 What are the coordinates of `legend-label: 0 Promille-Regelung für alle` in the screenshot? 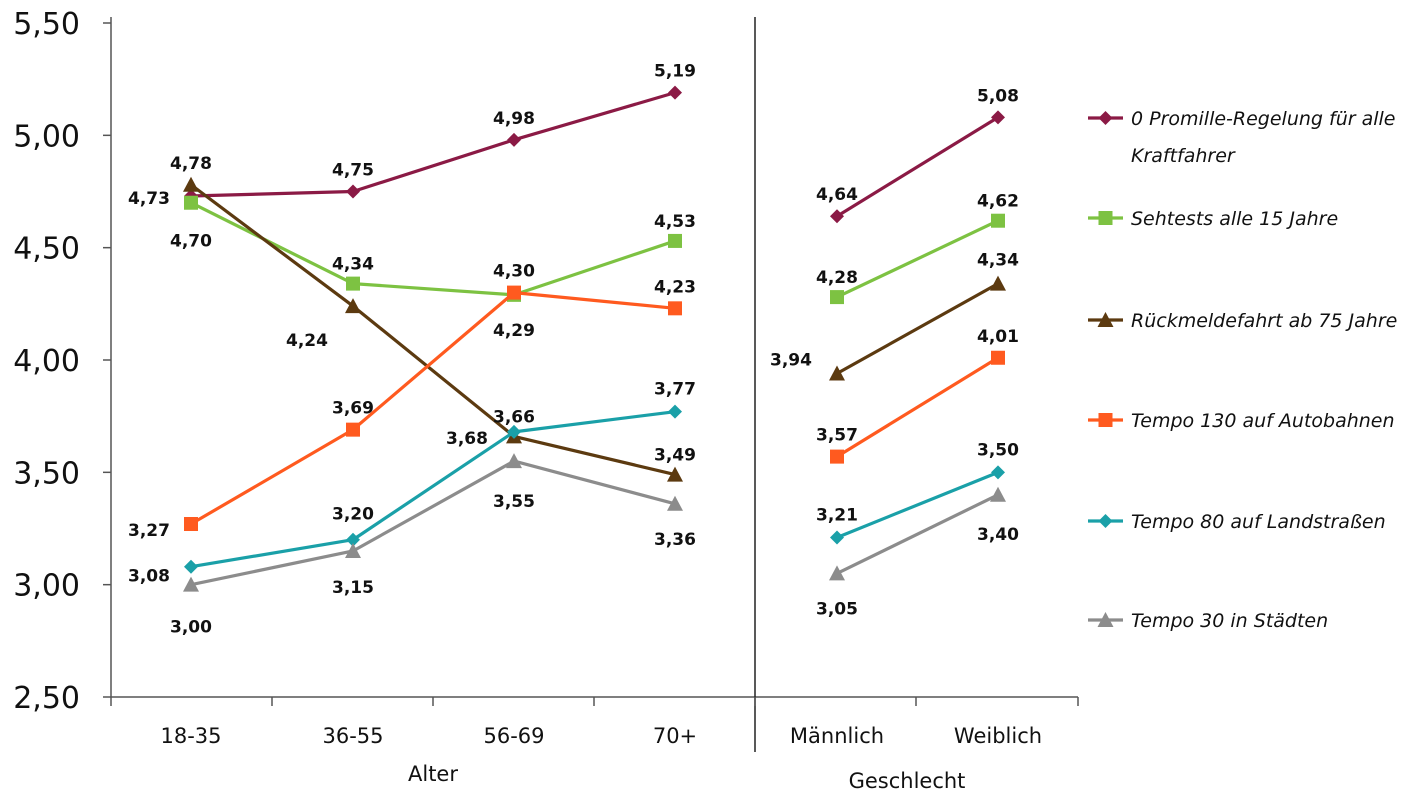 It's located at (1263, 119).